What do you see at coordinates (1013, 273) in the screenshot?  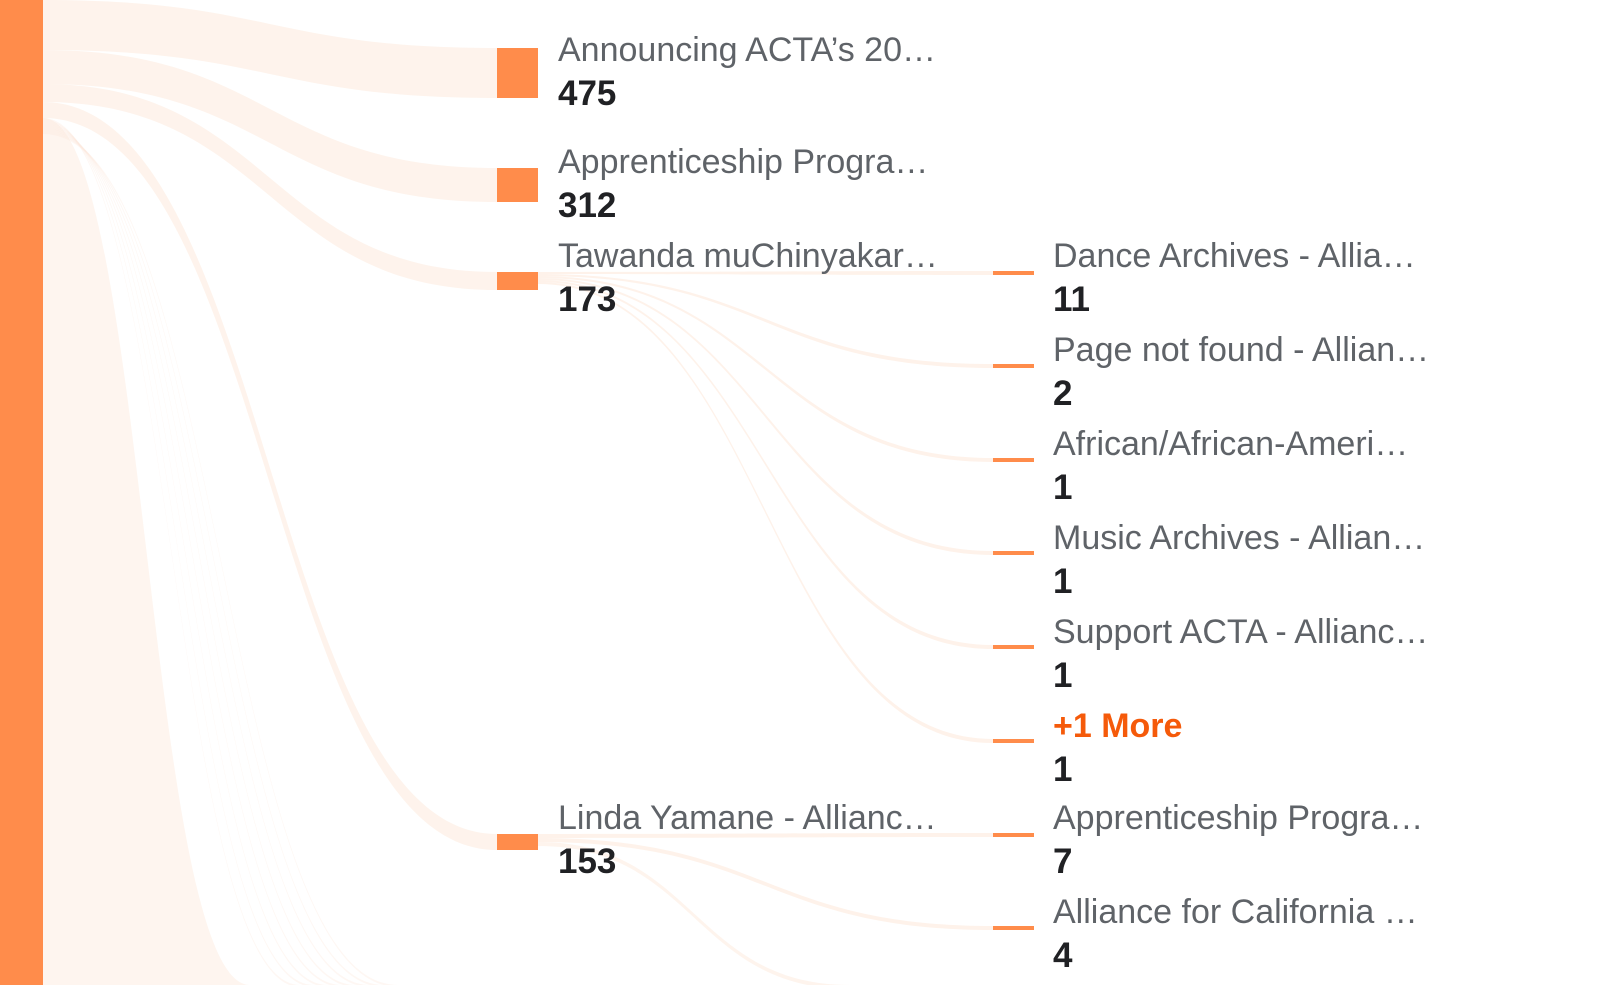 I see `node-bar-dance-archives` at bounding box center [1013, 273].